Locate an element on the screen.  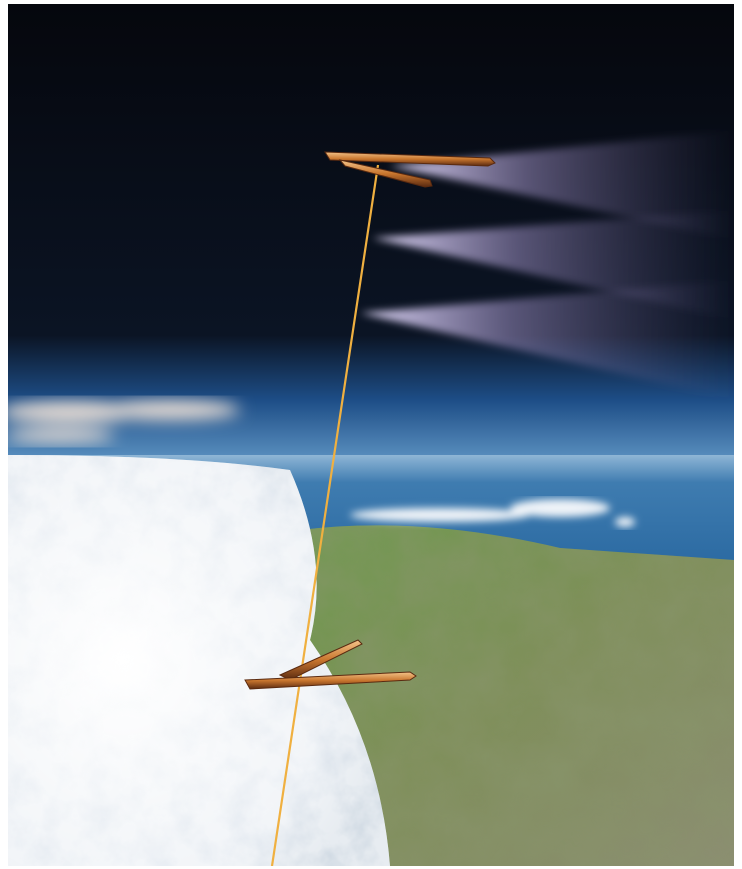
tether is located at coordinates (325, 515).